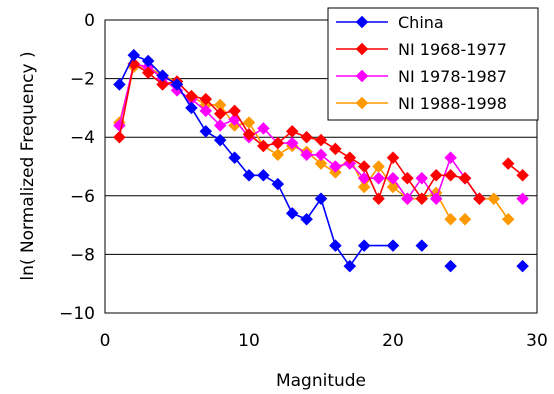 The height and width of the screenshot is (394, 554). I want to click on x-axis-label: Magnitude, so click(321, 381).